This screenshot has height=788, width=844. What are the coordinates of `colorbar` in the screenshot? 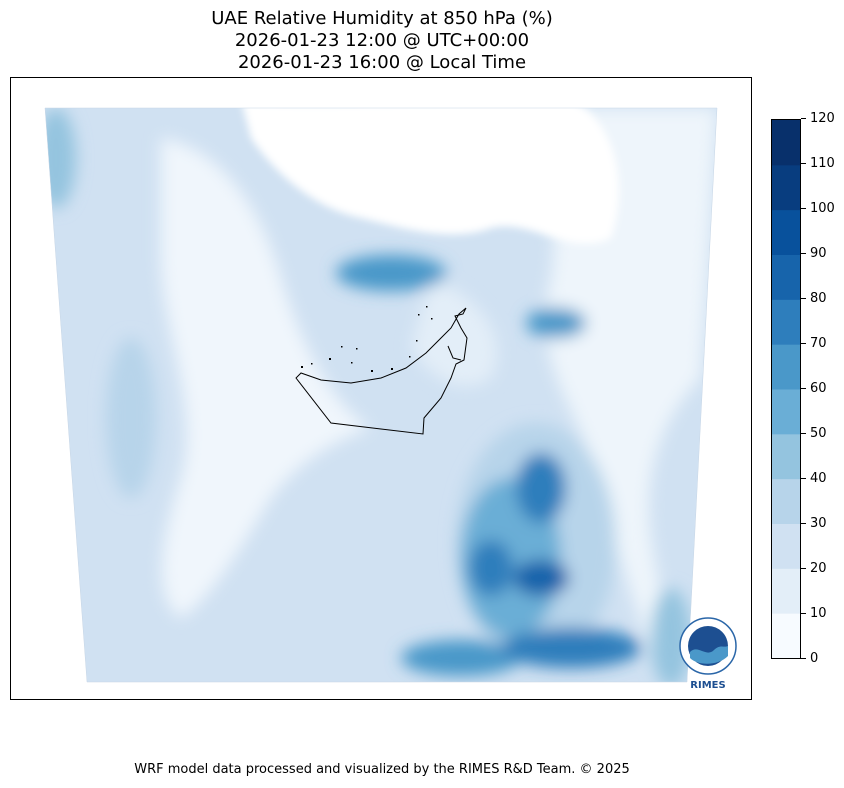 It's located at (786, 389).